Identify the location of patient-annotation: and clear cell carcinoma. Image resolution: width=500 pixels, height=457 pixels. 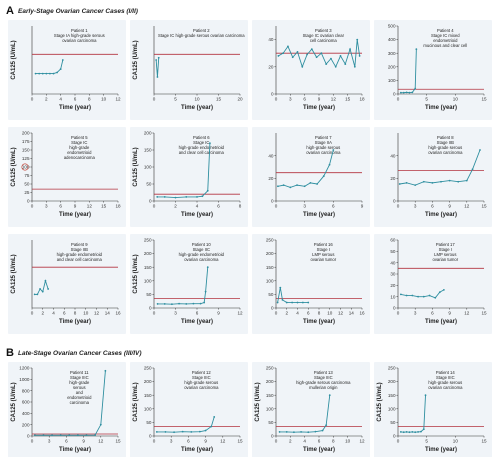
(80, 259).